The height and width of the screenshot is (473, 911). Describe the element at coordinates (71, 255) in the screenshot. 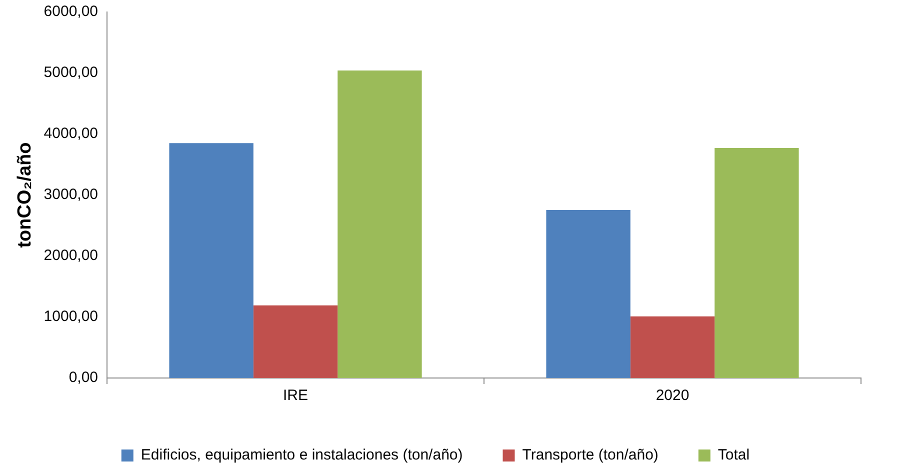

I see `y-tick-label: 2000,00` at that location.